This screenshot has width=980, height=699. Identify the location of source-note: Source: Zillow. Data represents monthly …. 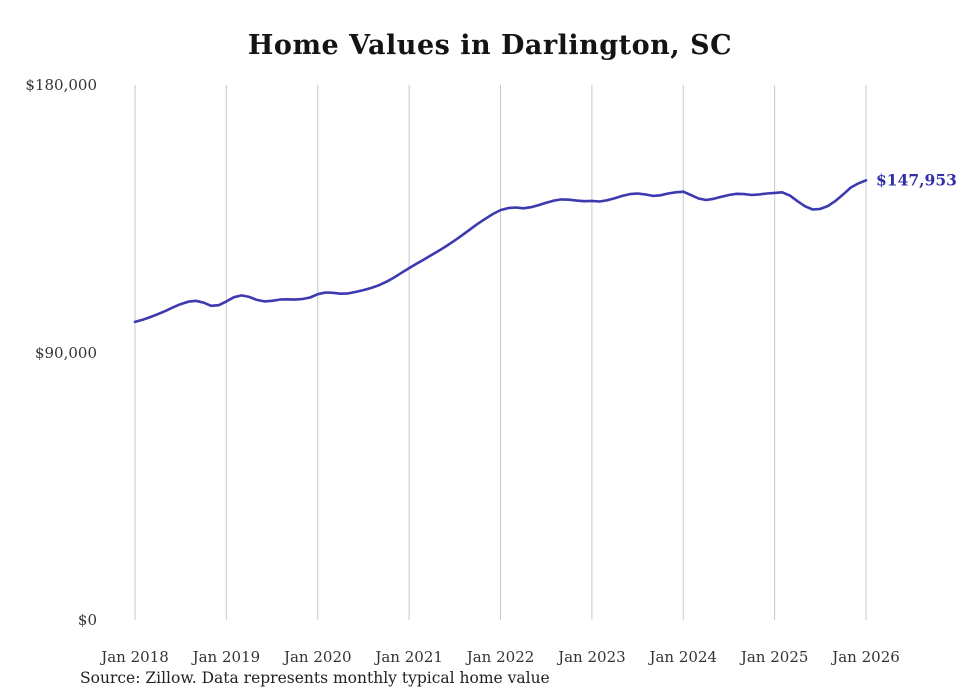
(315, 678).